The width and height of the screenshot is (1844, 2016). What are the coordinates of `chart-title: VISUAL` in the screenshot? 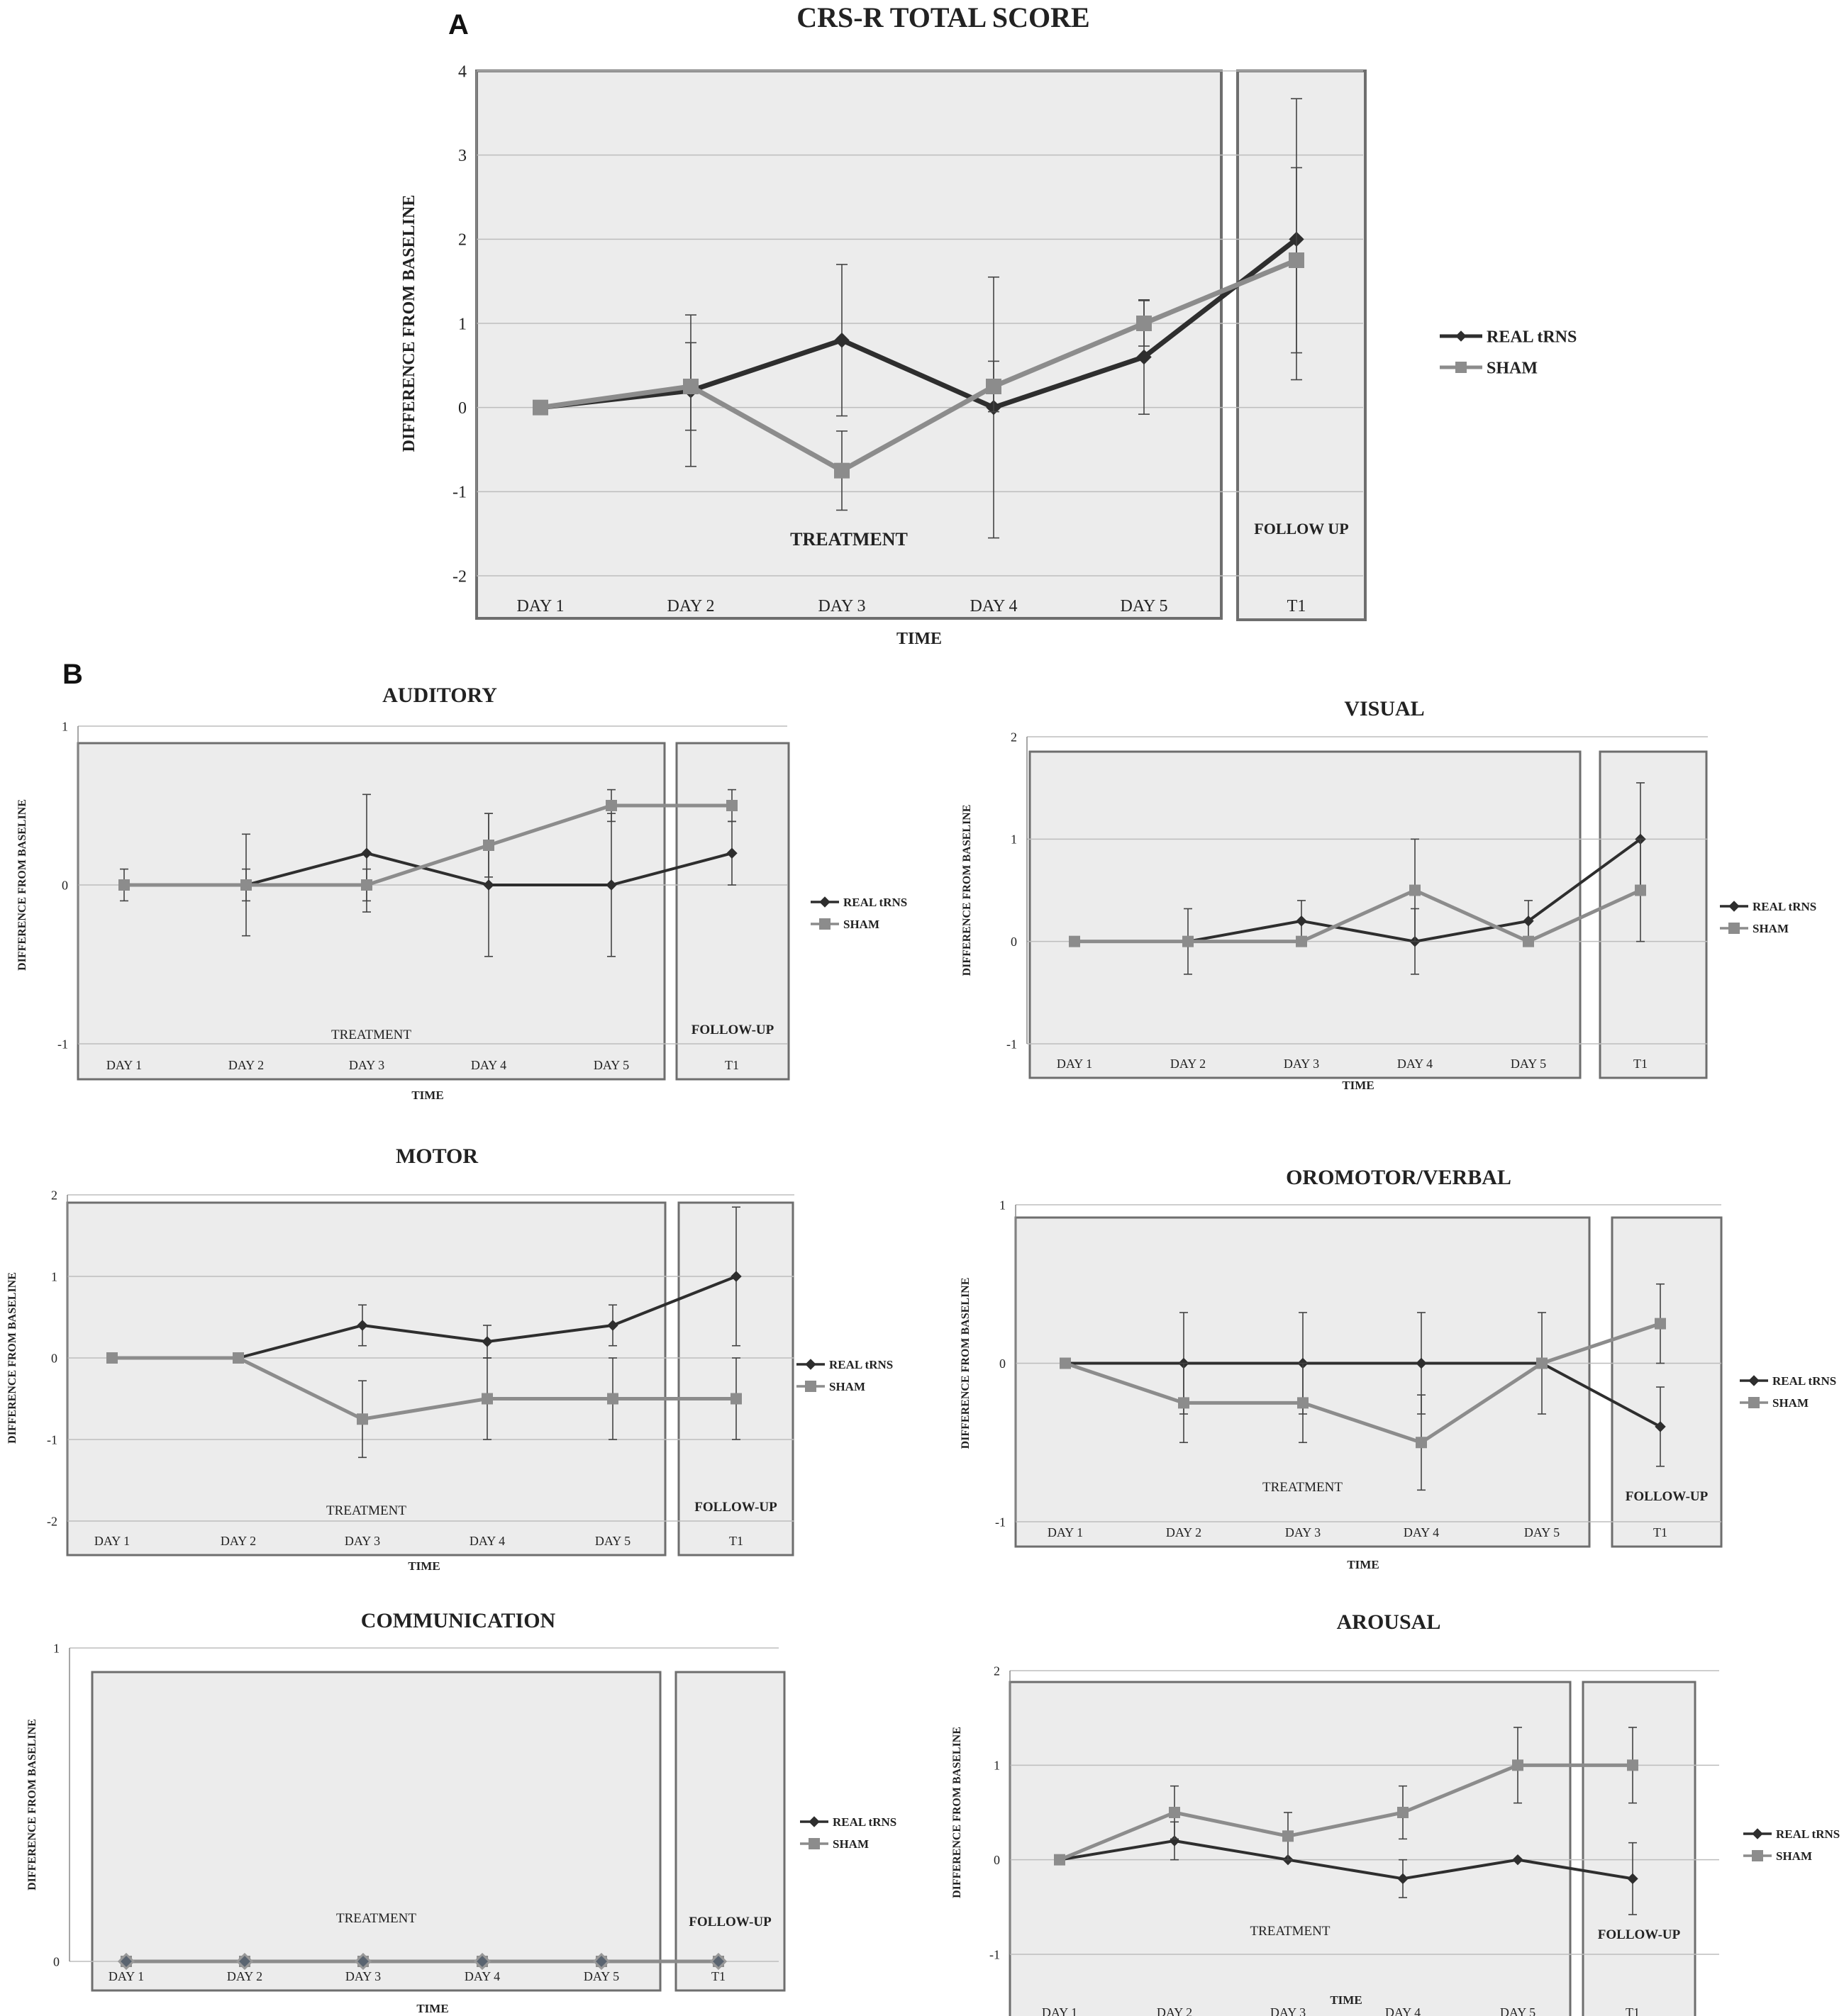 It's located at (1384, 708).